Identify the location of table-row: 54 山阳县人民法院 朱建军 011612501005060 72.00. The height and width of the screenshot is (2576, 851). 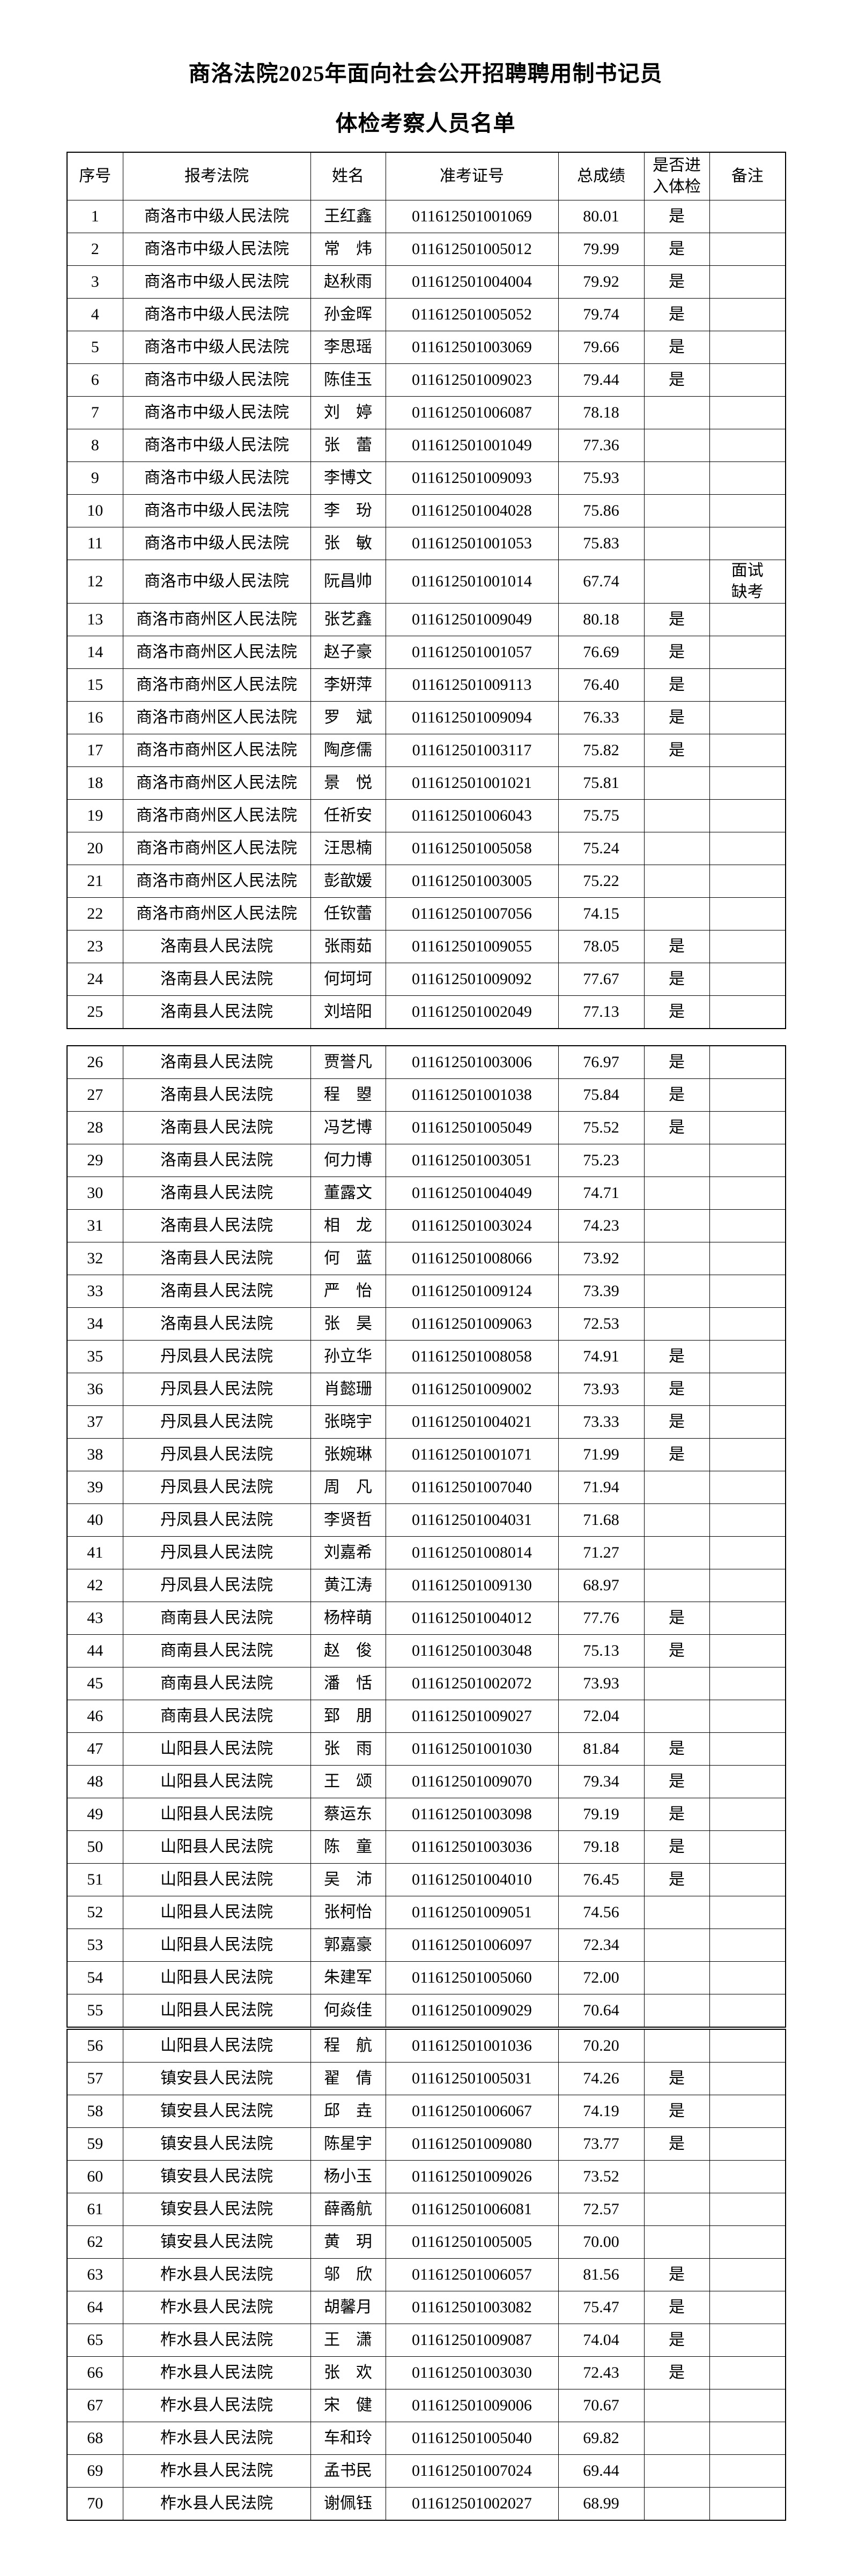
(426, 1977).